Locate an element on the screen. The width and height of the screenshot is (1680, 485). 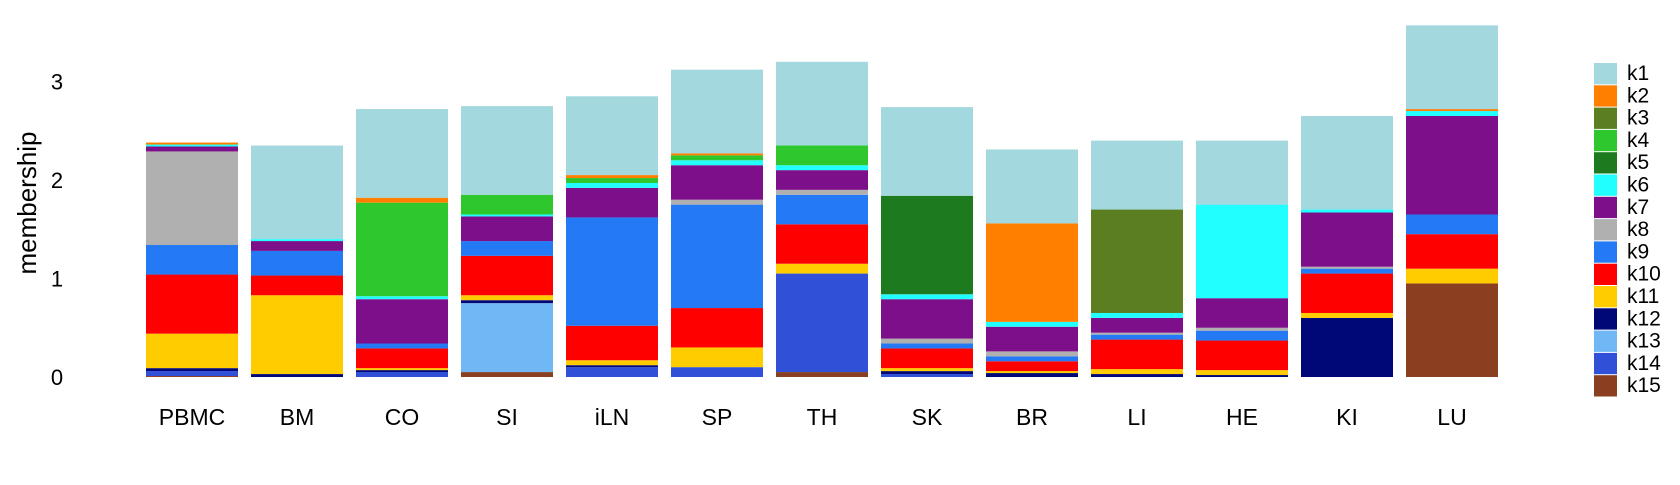
bar-segment-SI-k4 is located at coordinates (507, 204).